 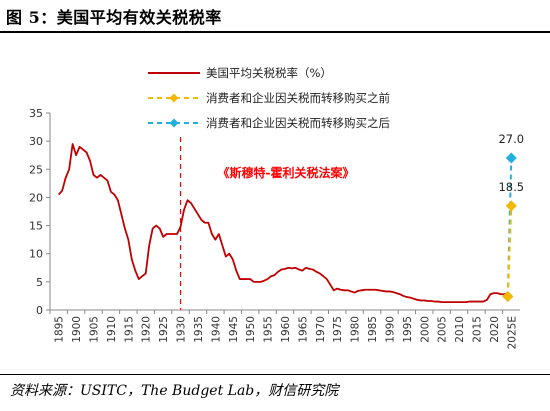 I want to click on legend-label-after: 消费者和企业因关税而转移购买之后, so click(x=298, y=123).